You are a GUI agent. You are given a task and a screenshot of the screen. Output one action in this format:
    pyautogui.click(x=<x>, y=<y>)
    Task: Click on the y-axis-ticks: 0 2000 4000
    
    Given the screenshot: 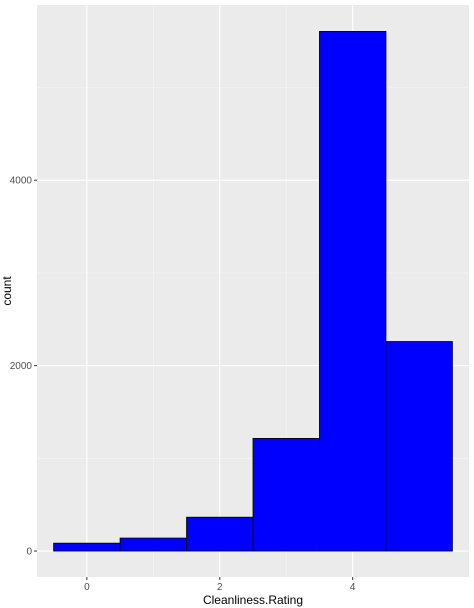 What is the action you would take?
    pyautogui.click(x=23, y=367)
    